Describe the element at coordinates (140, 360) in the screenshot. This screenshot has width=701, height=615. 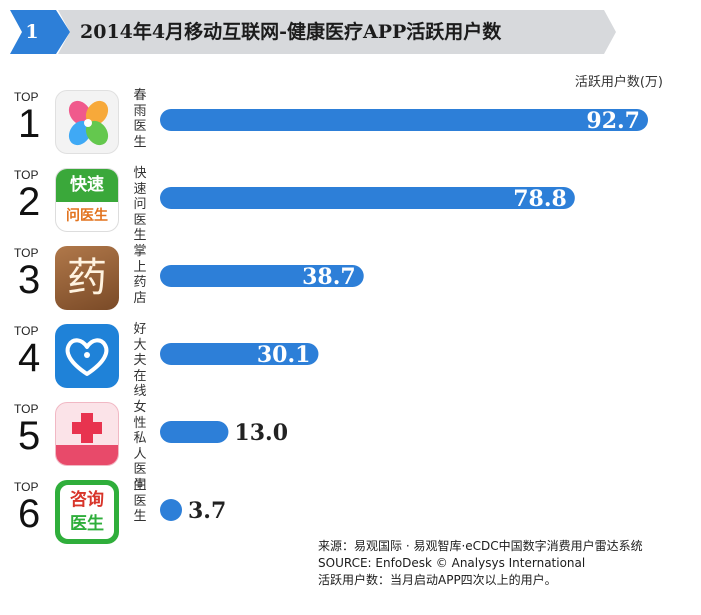
I see `app-name: 好大夫在线` at that location.